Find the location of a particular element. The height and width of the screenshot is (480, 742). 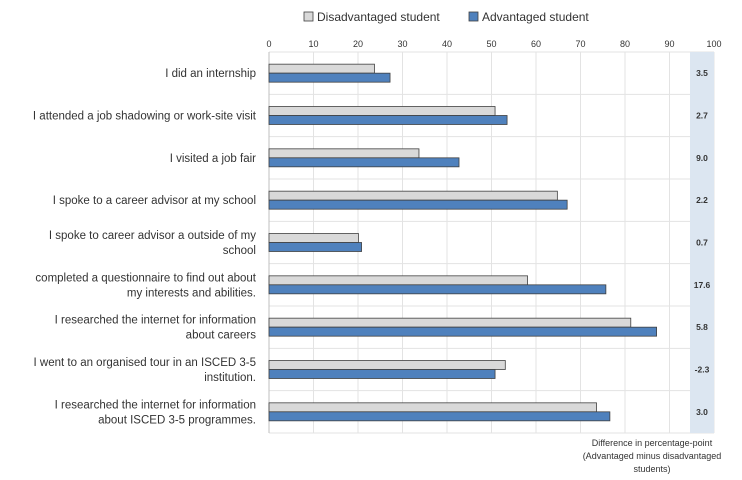

x-tick-label: 80 is located at coordinates (625, 44).